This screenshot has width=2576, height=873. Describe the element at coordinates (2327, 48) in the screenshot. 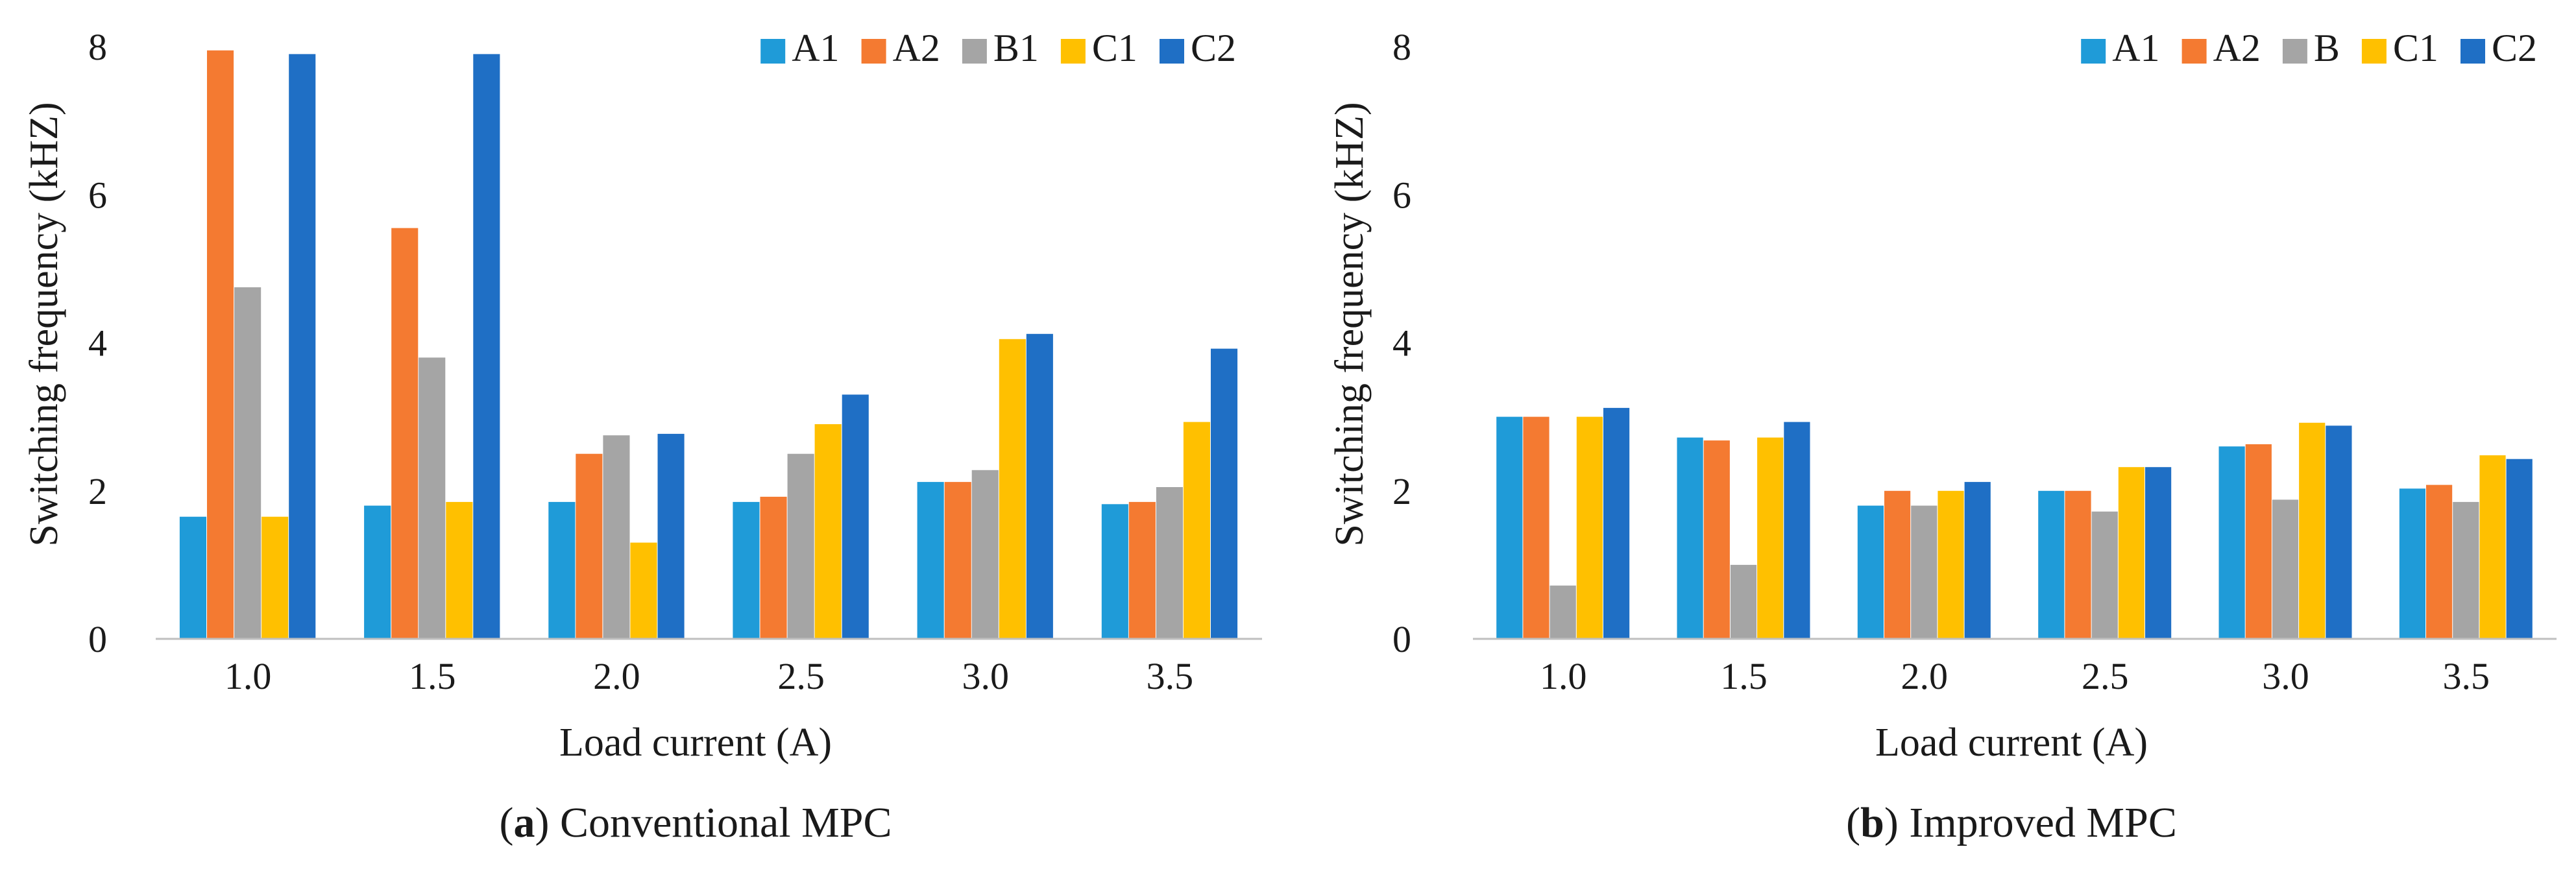

I see `legend-label: B` at that location.